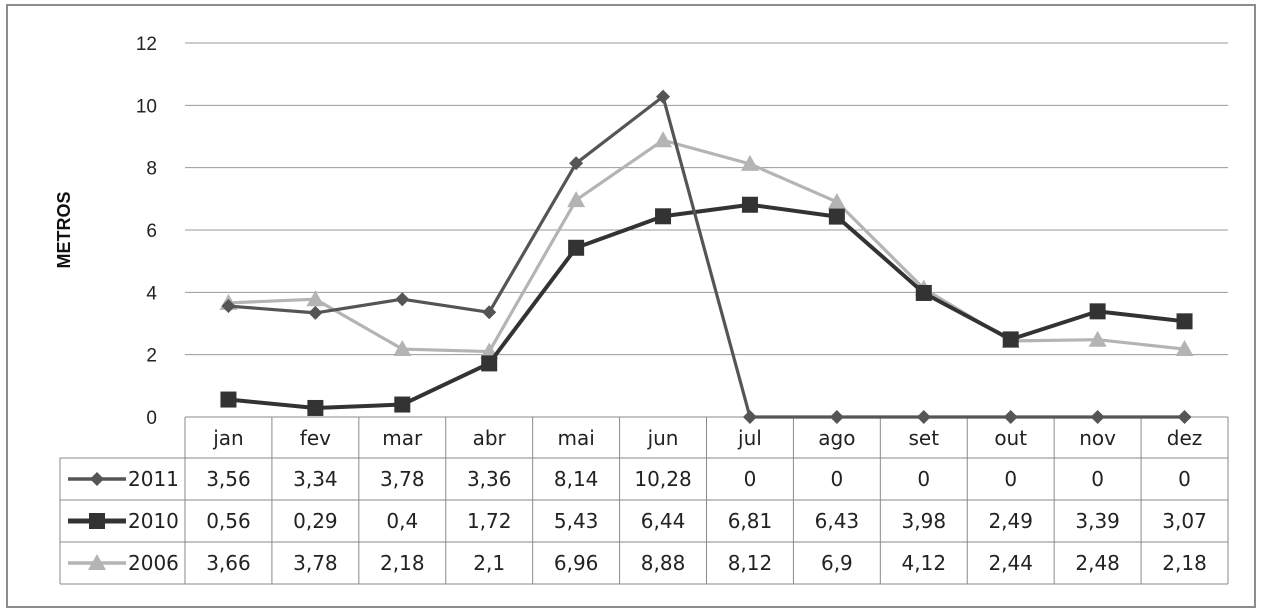  What do you see at coordinates (490, 438) in the screenshot?
I see `category-label: abr` at bounding box center [490, 438].